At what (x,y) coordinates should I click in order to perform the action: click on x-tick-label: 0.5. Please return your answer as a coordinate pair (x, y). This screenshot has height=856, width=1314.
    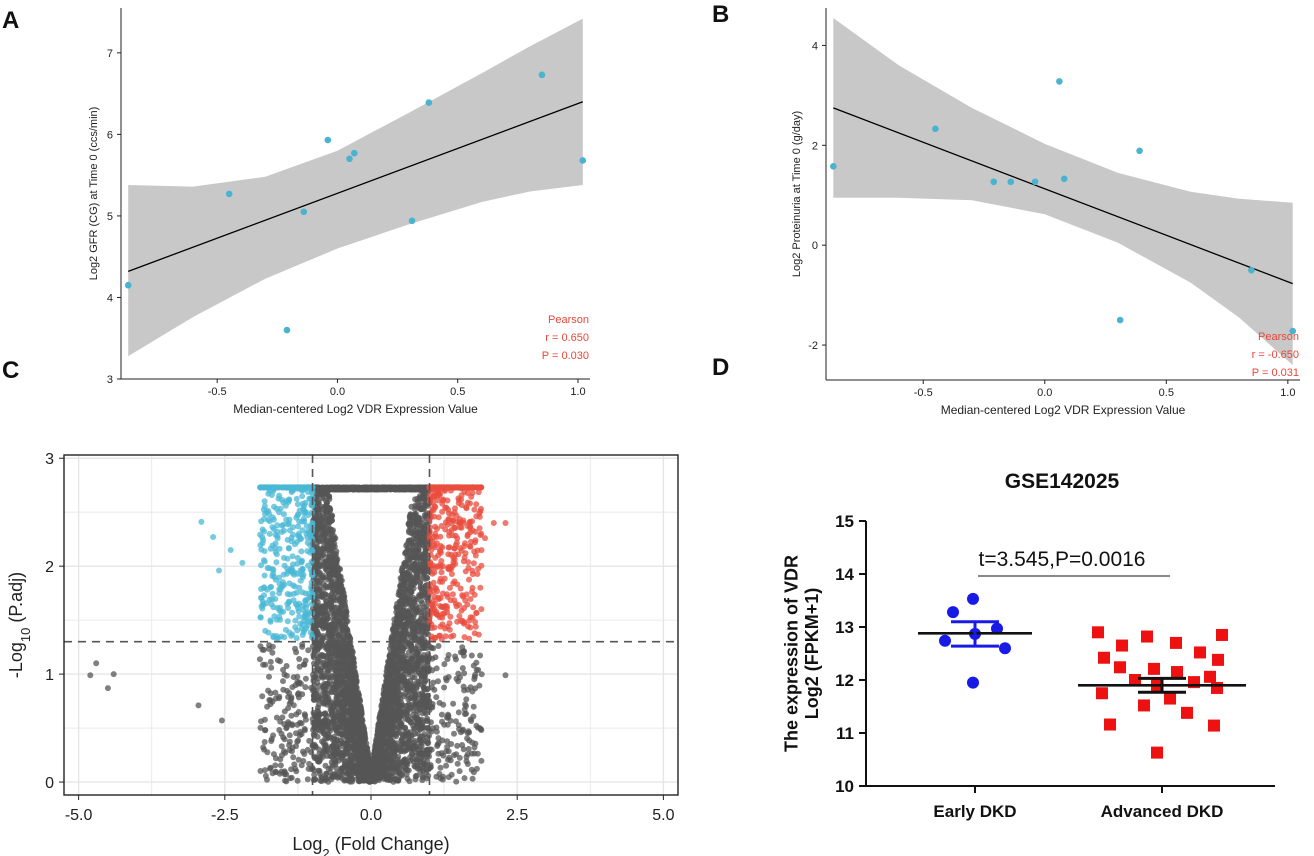
    Looking at the image, I should click on (1166, 393).